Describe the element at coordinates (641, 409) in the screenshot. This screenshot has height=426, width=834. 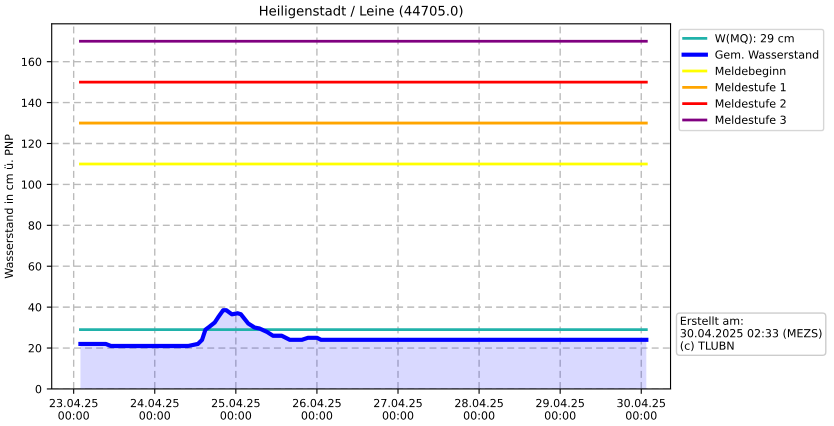
I see `x-tick-label: 30.04.25 00:00` at that location.